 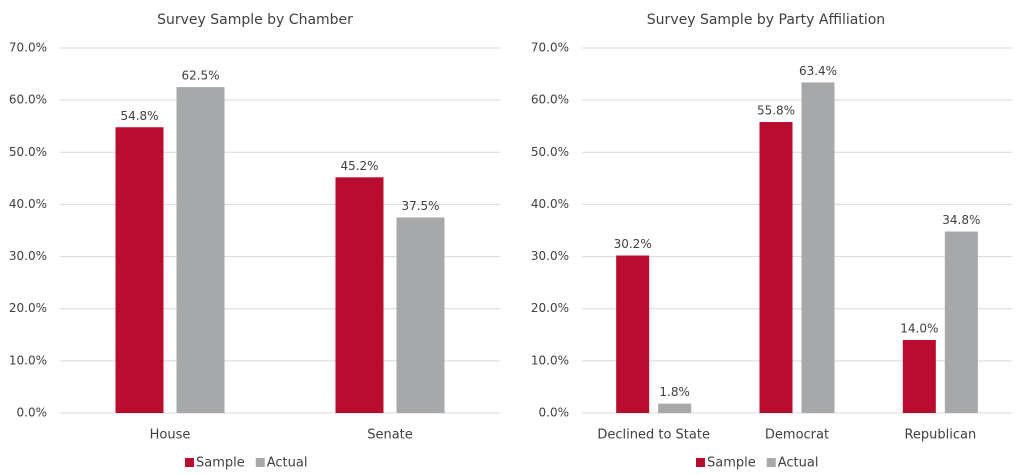 What do you see at coordinates (940, 435) in the screenshot?
I see `x-tick-label: Republican` at bounding box center [940, 435].